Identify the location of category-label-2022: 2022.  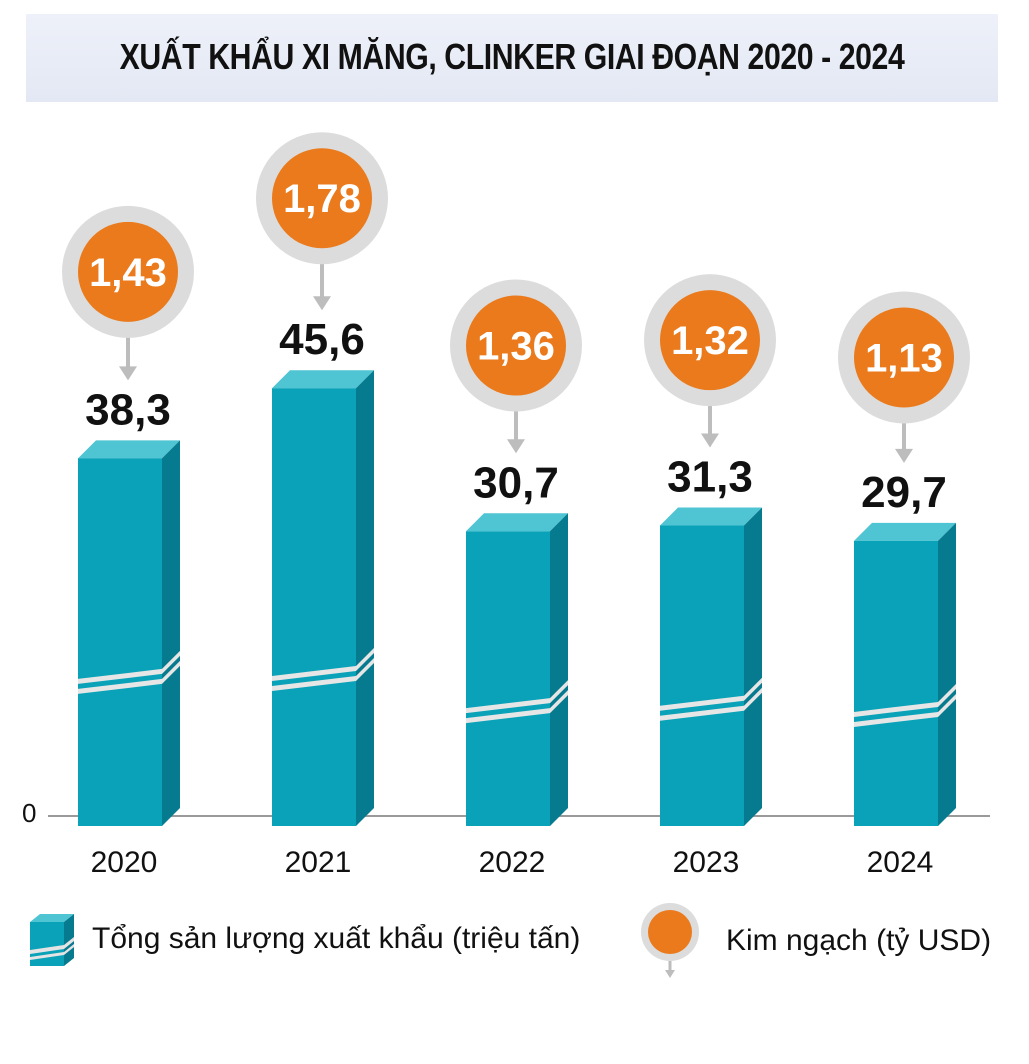
(512, 862).